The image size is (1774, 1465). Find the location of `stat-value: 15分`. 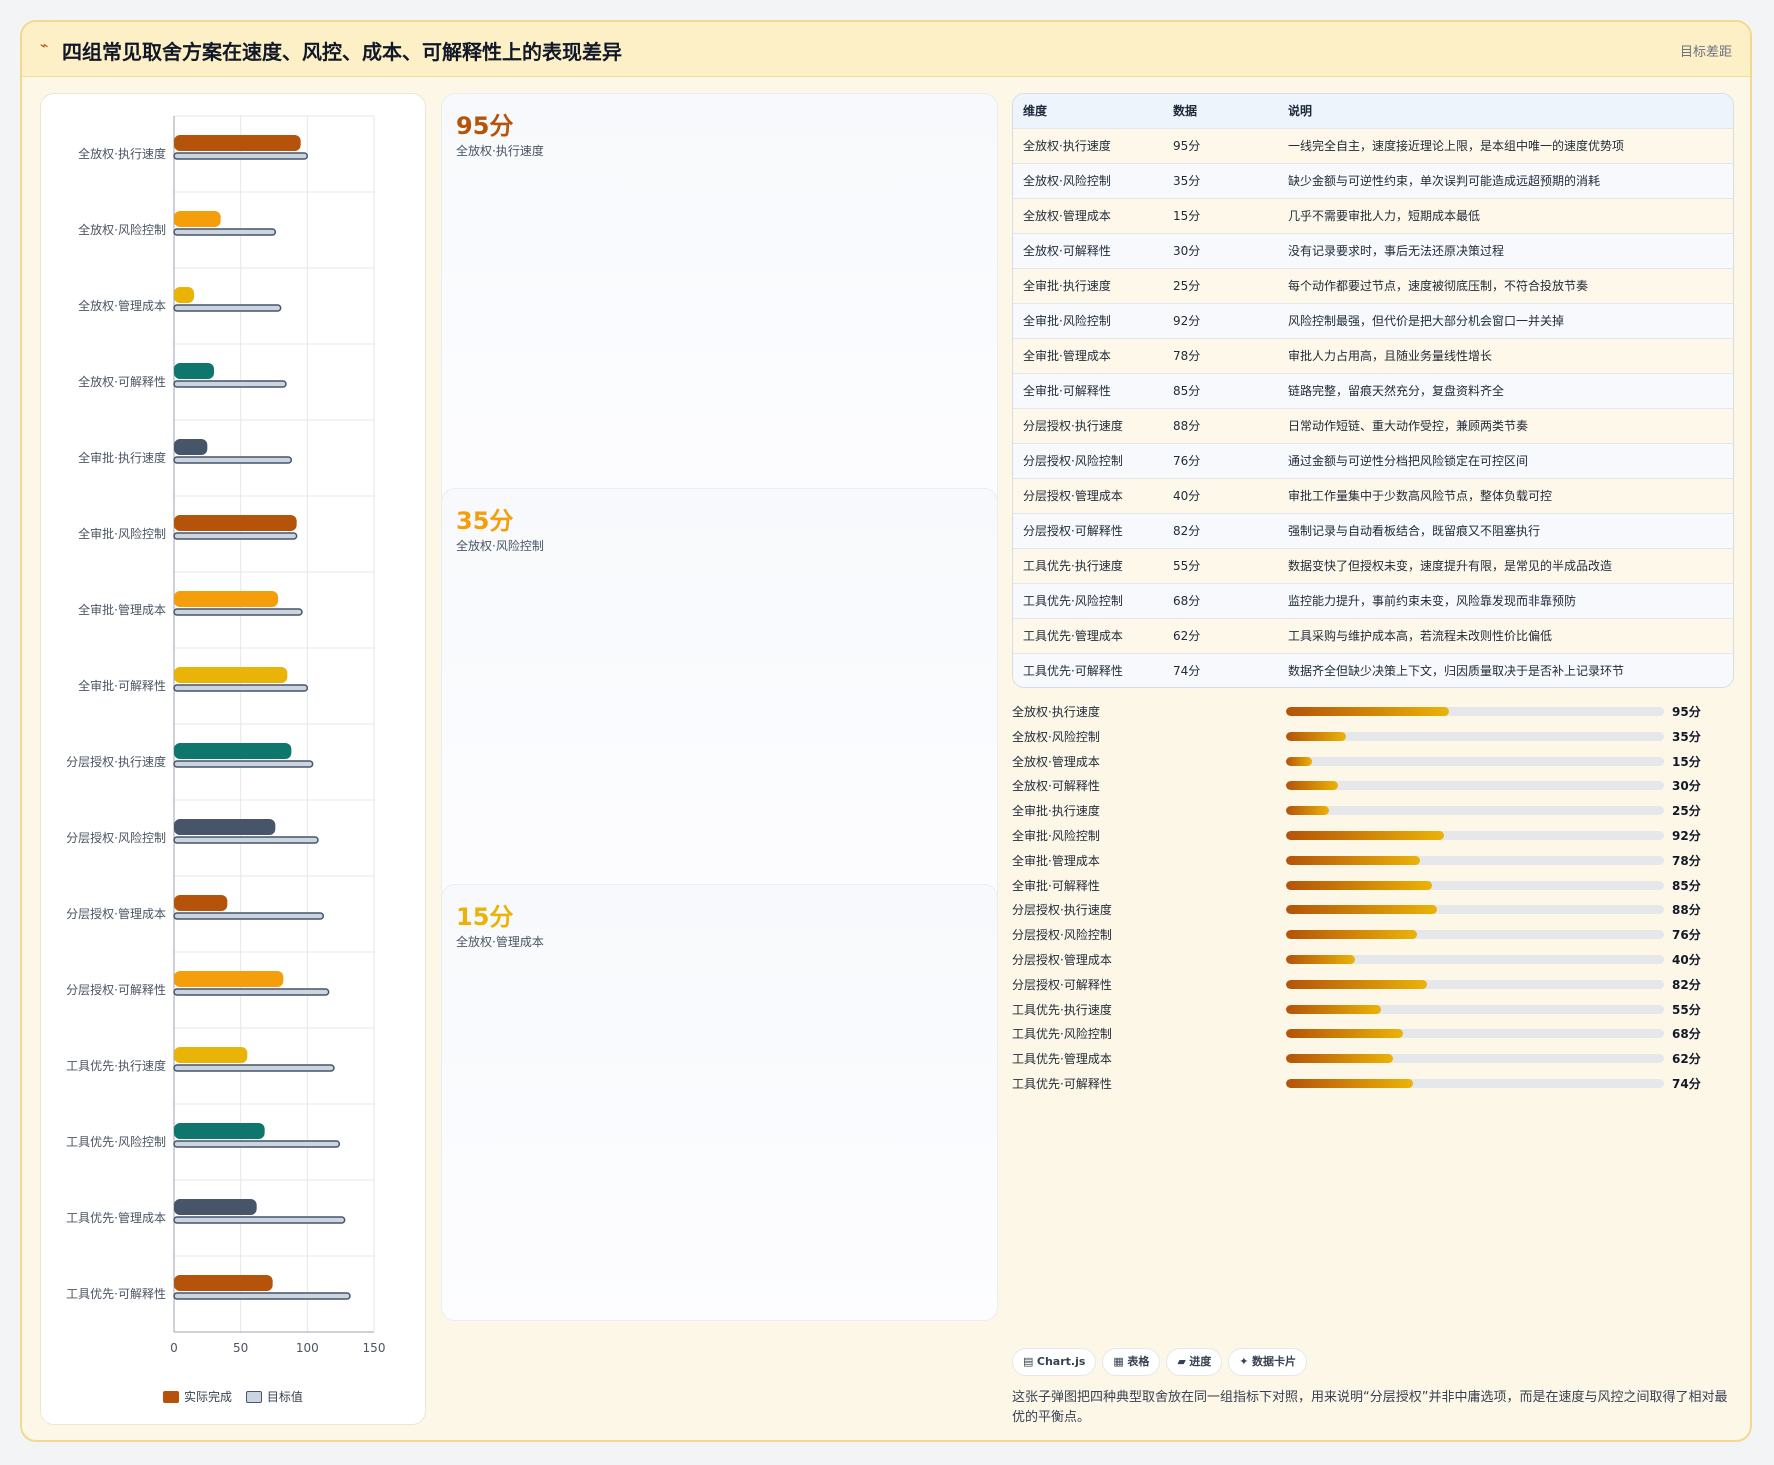

stat-value: 15分 is located at coordinates (485, 917).